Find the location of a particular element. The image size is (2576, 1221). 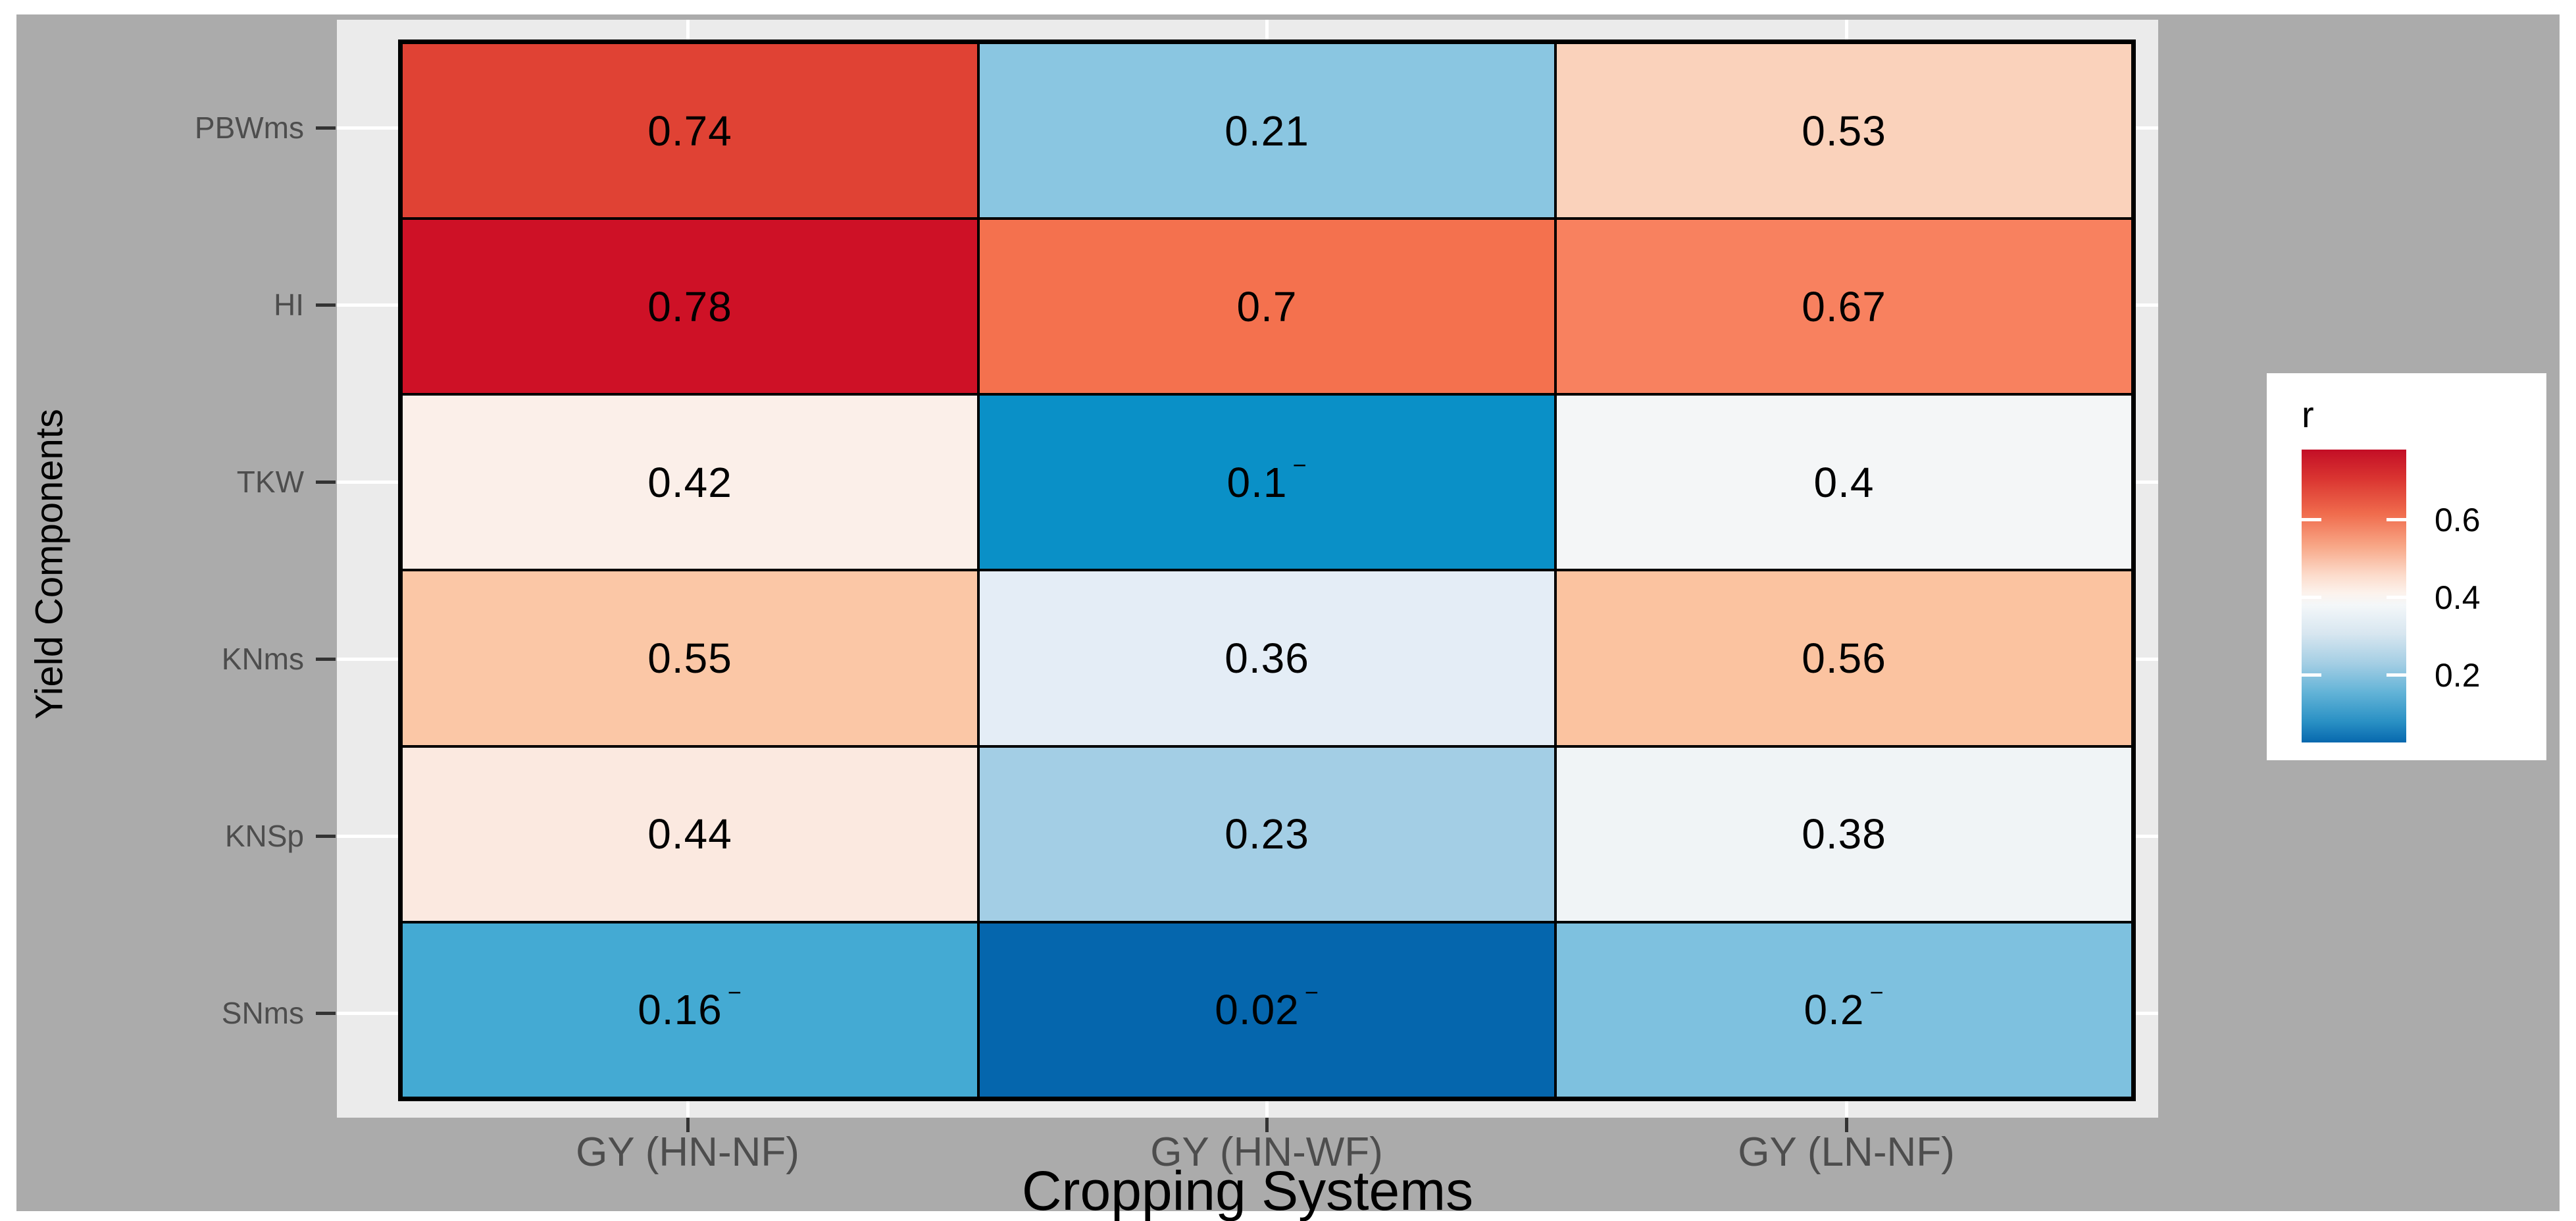

y-axis-label: PBWms is located at coordinates (249, 128).